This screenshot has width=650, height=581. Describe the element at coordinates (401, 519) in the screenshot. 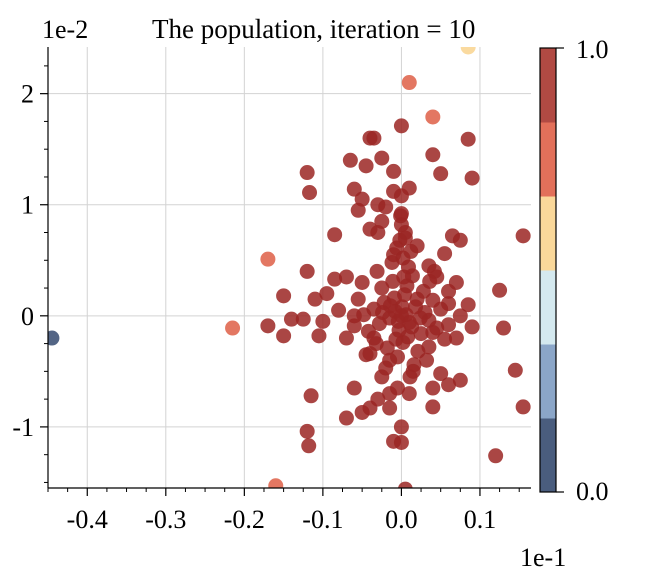

I see `x-tick-label: 0.0` at that location.